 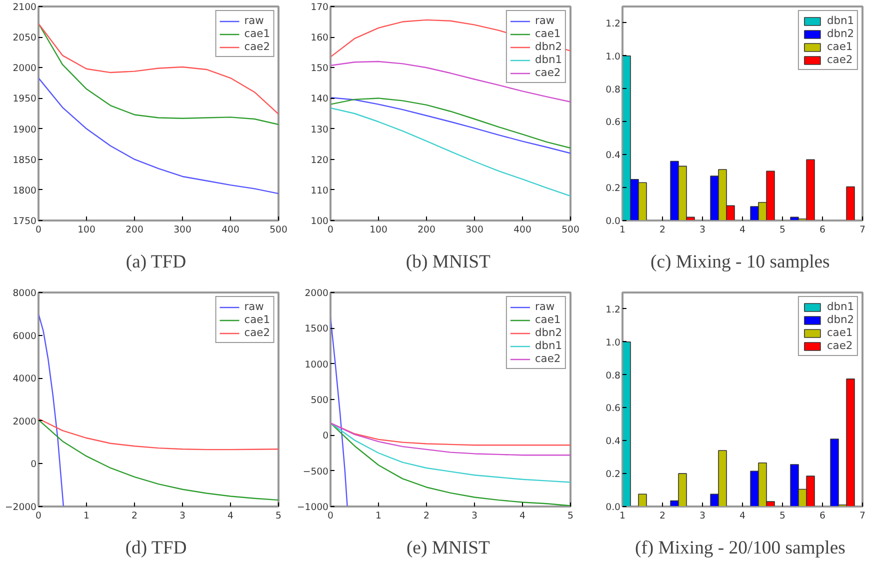 What do you see at coordinates (740, 262) in the screenshot?
I see `text: (c) Mixing - 10 samples` at bounding box center [740, 262].